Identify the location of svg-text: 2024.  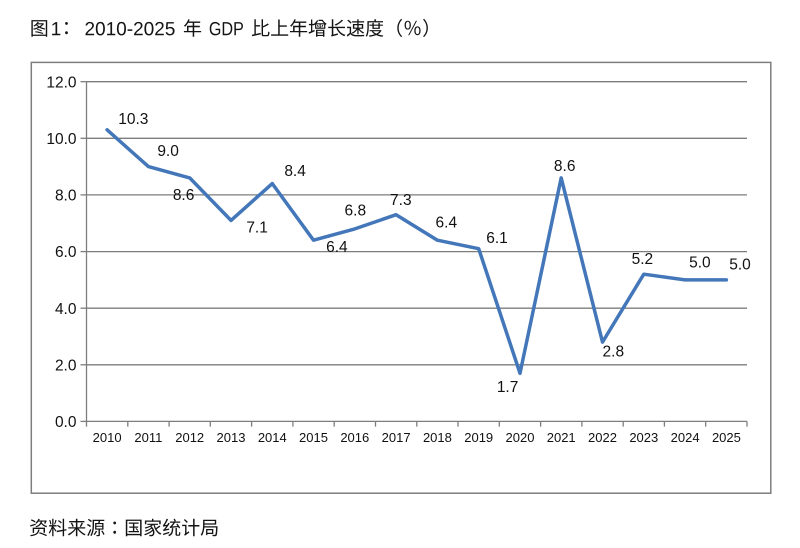
(685, 437).